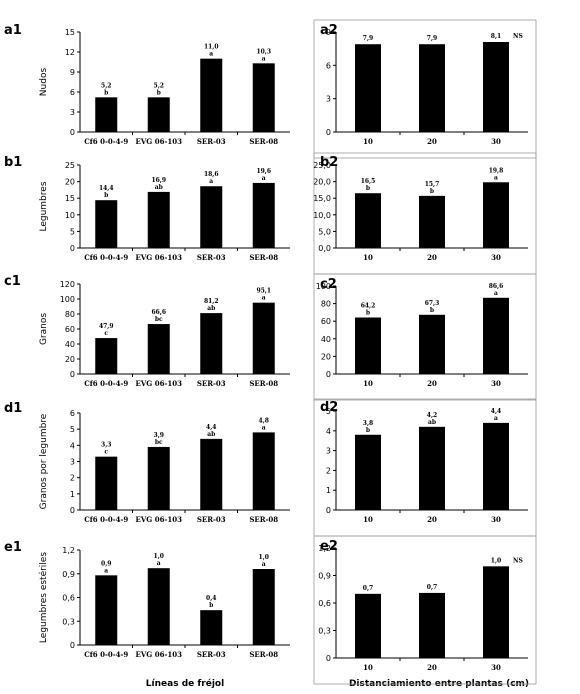 This screenshot has height=694, width=580. I want to click on y-tick-label: 10,0, so click(322, 215).